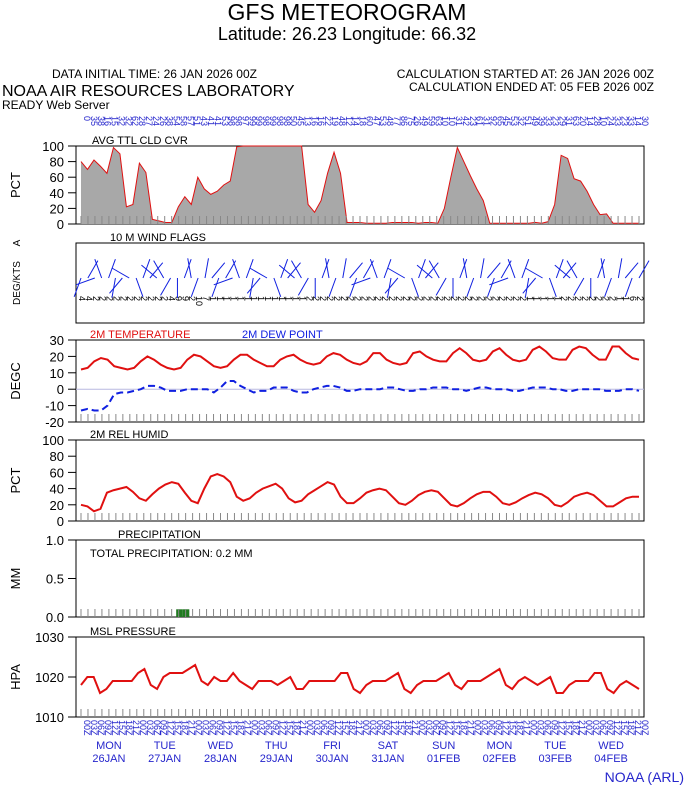 This screenshot has height=788, width=694. I want to click on panel-title: 2M REL HUMID, so click(129, 435).